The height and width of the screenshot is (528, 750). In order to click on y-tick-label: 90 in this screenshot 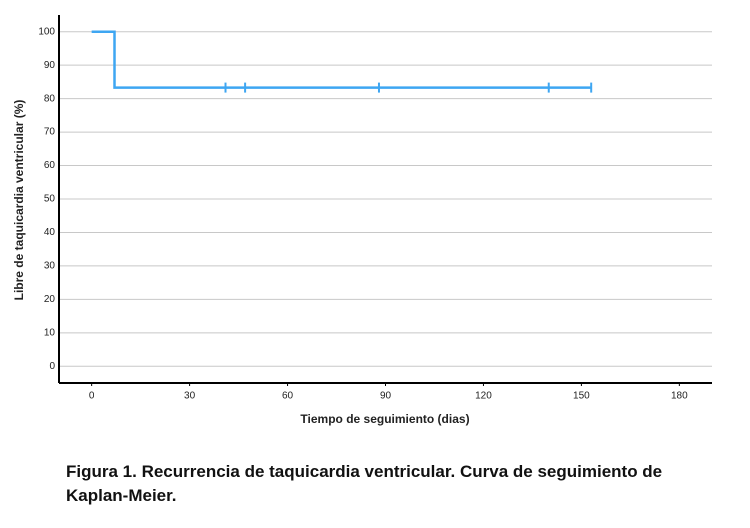, I will do `click(50, 65)`.